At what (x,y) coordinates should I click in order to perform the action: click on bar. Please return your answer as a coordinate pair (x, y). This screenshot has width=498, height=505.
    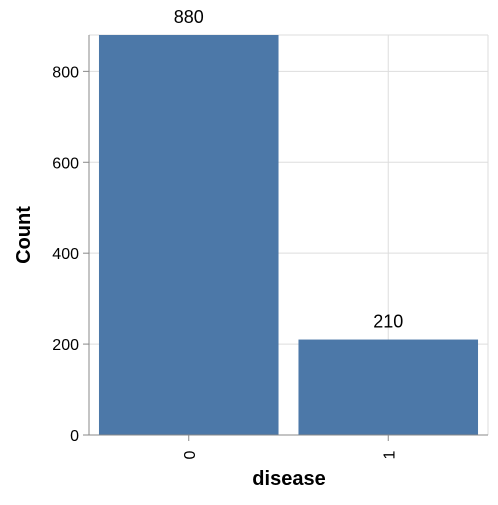
    Looking at the image, I should click on (388, 387).